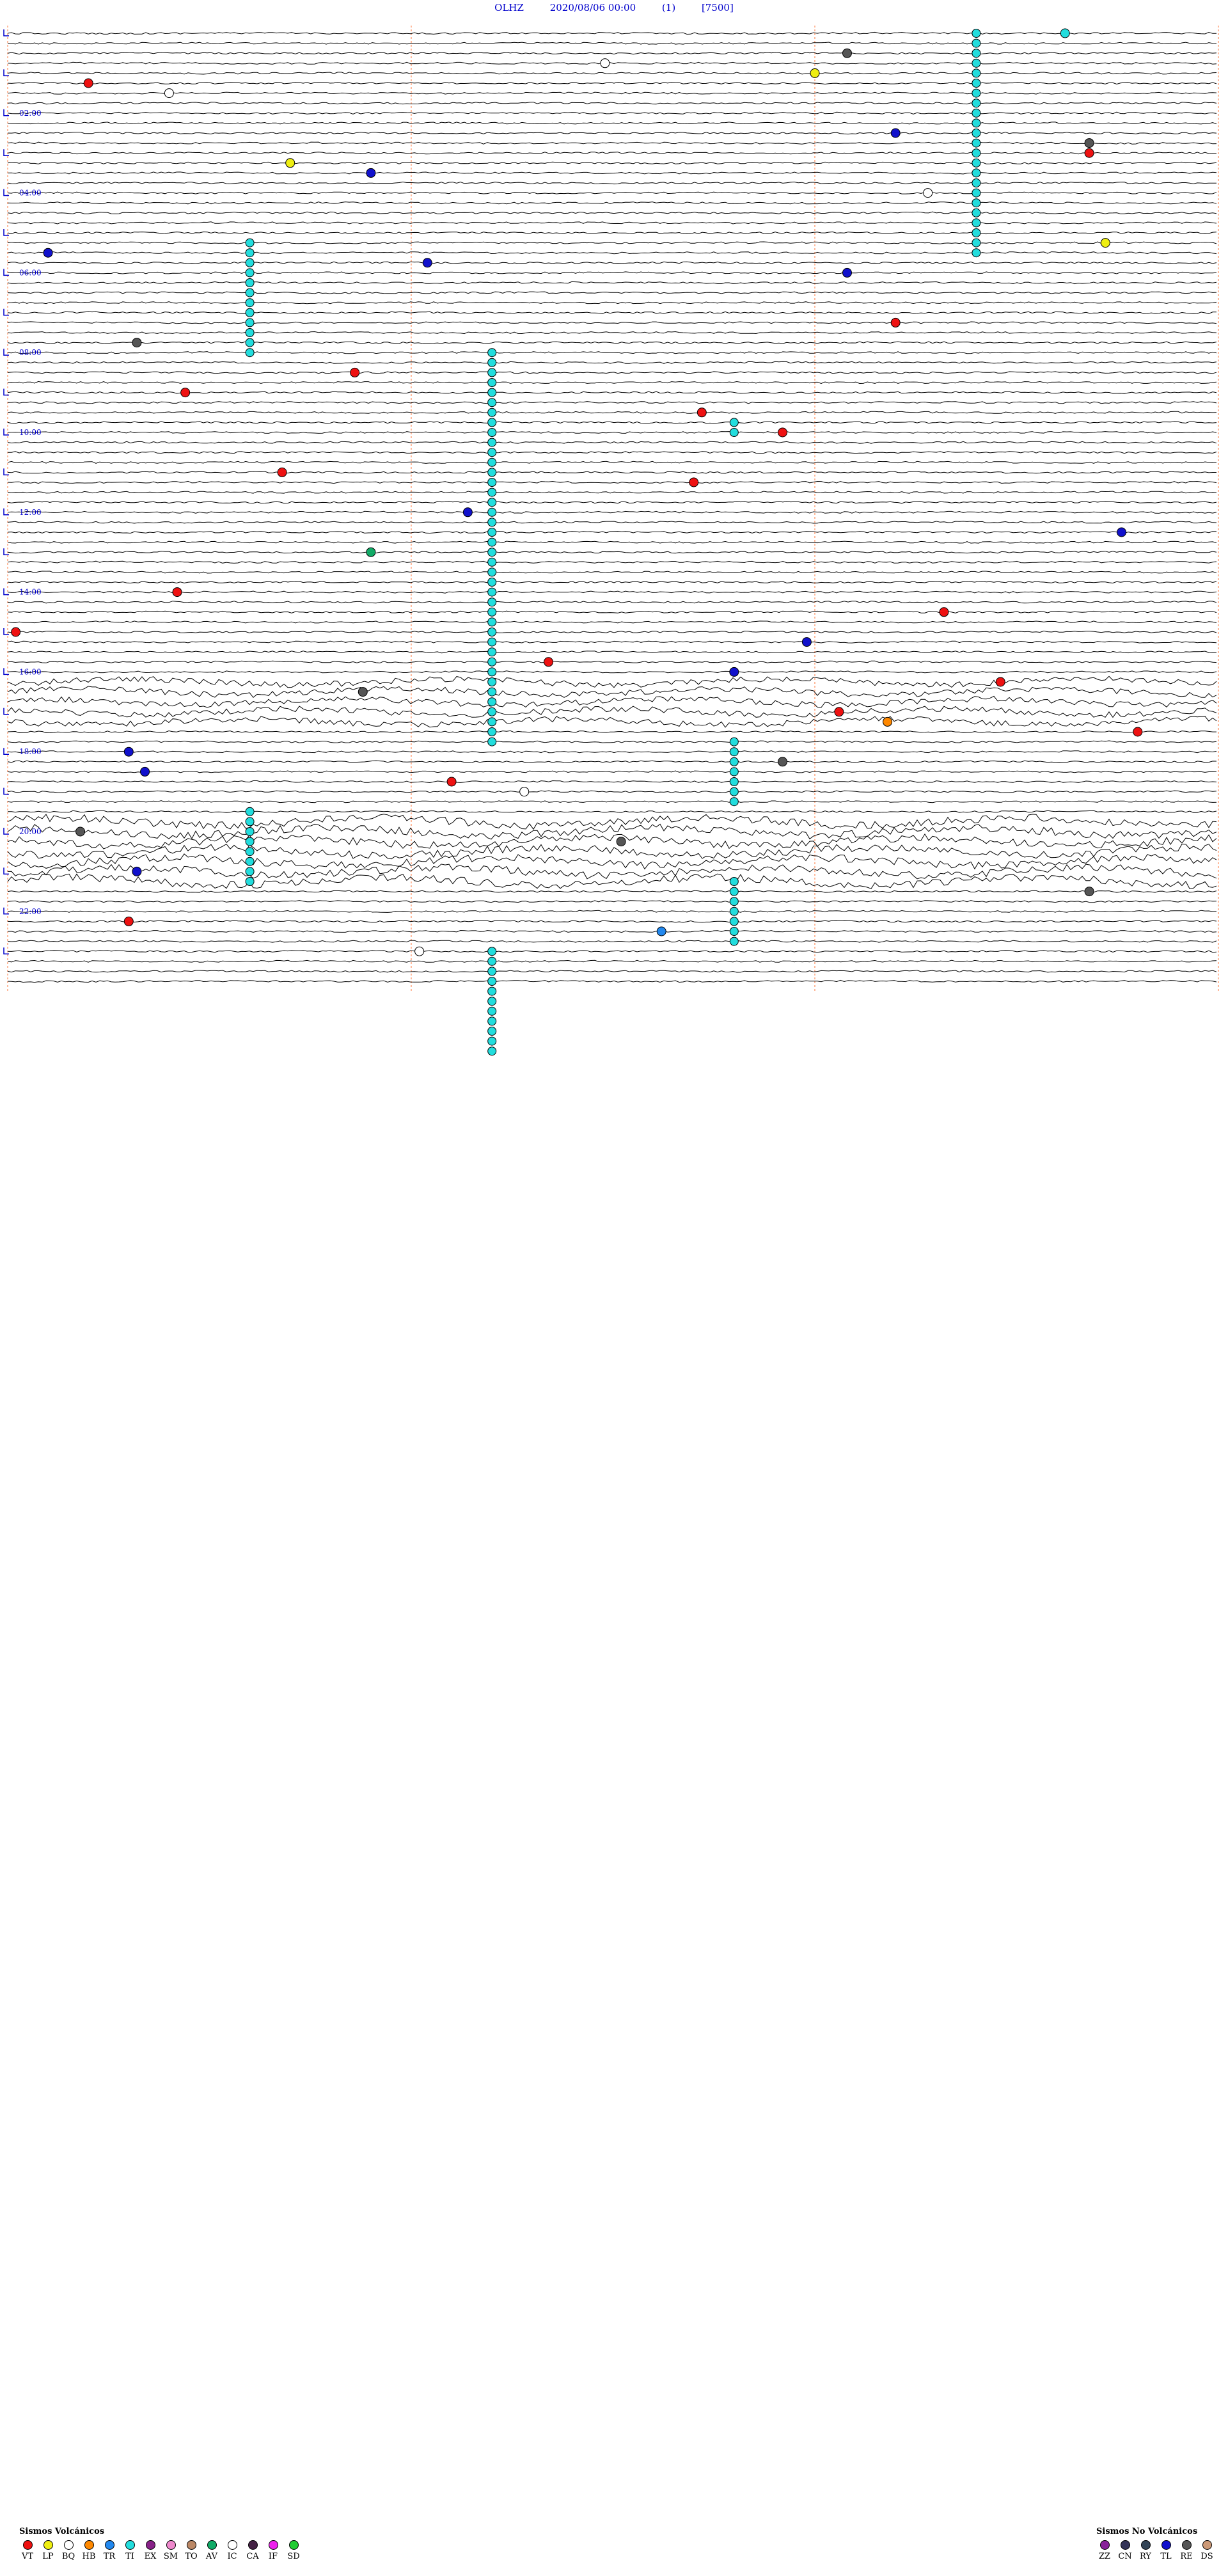 The width and height of the screenshot is (1228, 2576). Describe the element at coordinates (1105, 243) in the screenshot. I see `event-marker-lp` at that location.